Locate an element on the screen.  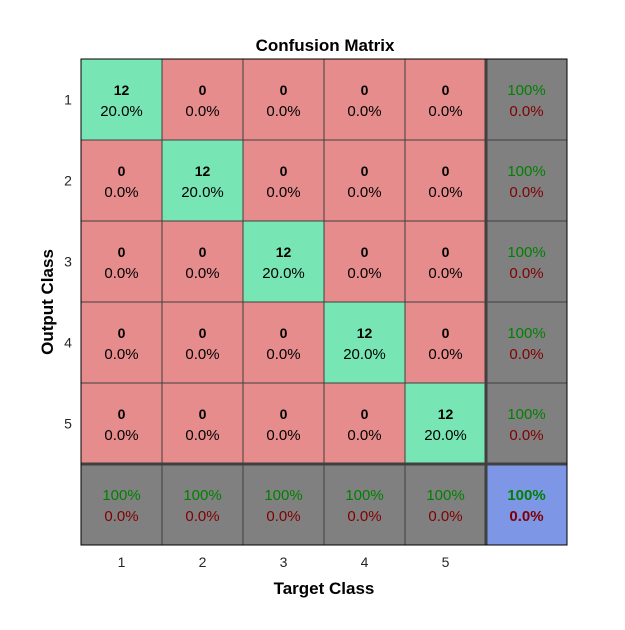
y-axis-label: Output Class is located at coordinates (47, 302).